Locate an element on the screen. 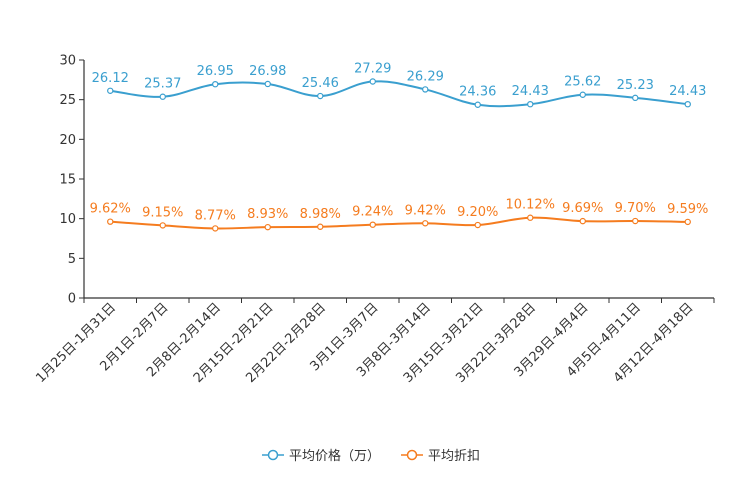 The width and height of the screenshot is (744, 496). data-label: 9.69% is located at coordinates (582, 208).